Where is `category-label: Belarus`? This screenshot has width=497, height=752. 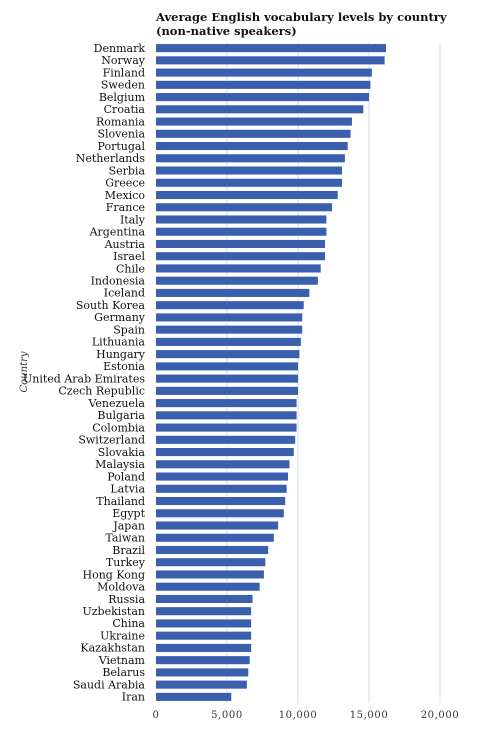
category-label: Belarus is located at coordinates (123, 672).